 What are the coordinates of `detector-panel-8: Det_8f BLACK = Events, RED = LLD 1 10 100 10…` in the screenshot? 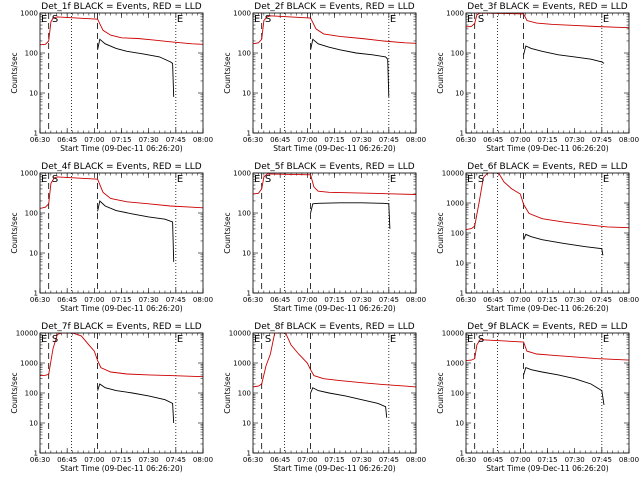 It's located at (324, 397).